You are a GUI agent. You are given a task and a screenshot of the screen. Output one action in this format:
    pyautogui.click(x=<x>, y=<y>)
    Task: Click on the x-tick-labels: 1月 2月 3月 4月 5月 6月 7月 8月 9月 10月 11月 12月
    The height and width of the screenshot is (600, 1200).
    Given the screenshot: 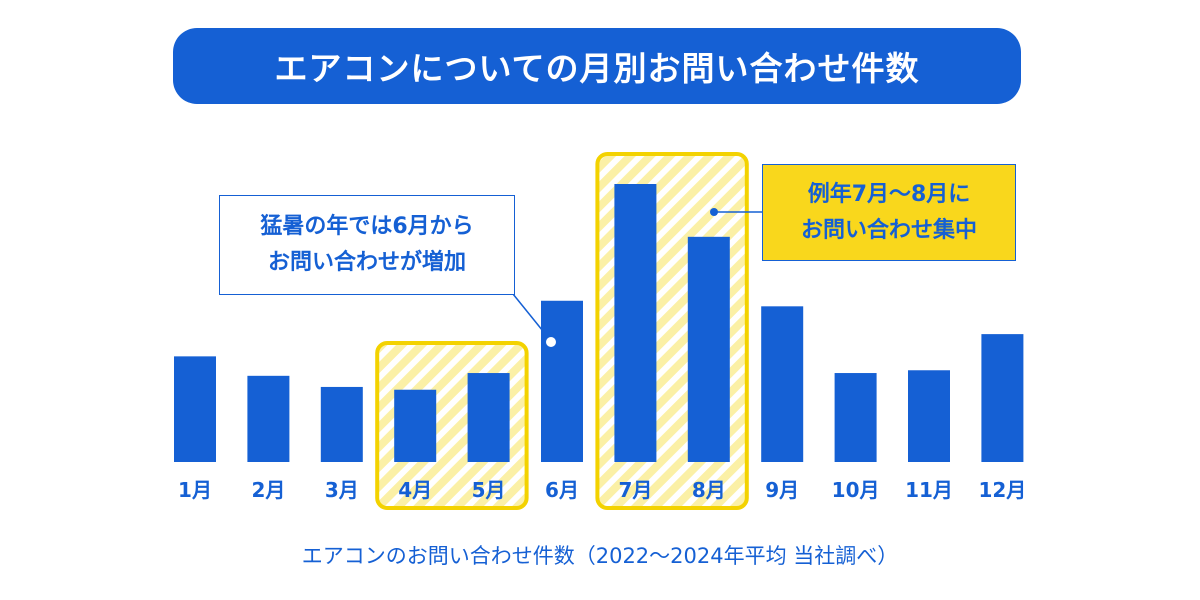 What is the action you would take?
    pyautogui.click(x=602, y=490)
    